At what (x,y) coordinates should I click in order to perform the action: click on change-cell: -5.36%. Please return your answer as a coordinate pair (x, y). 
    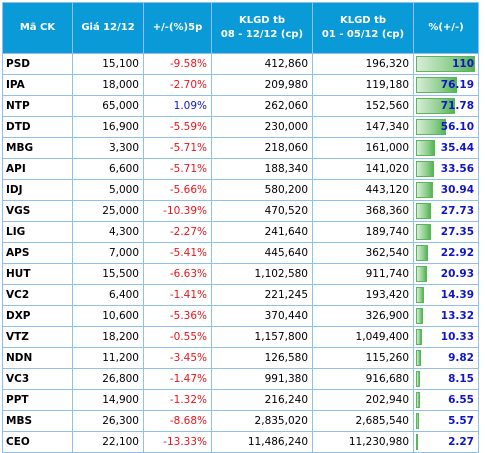
    Looking at the image, I should click on (177, 316).